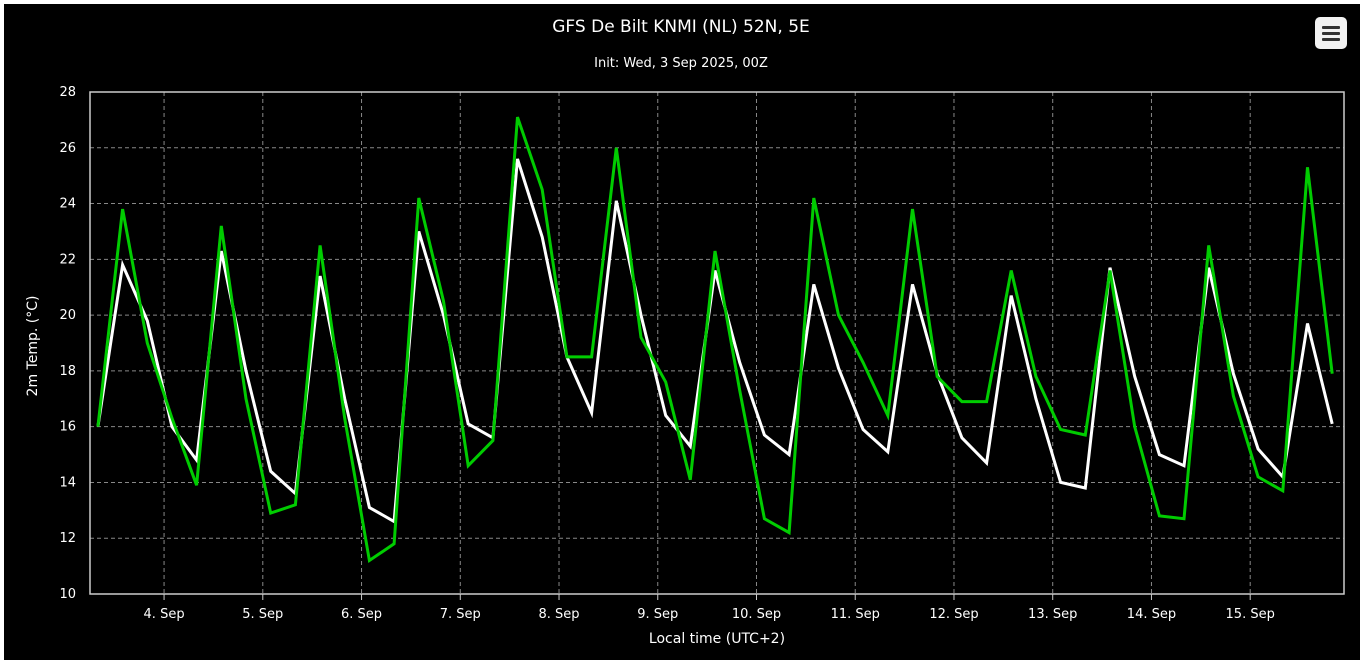 This screenshot has width=1364, height=664. What do you see at coordinates (67, 371) in the screenshot?
I see `y-tick-label: 18` at bounding box center [67, 371].